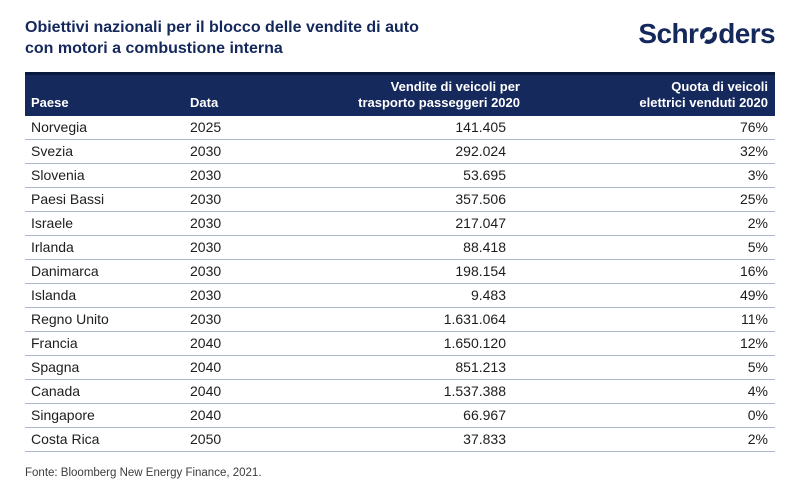 This screenshot has width=800, height=494. I want to click on cell-country: Spagna, so click(107, 367).